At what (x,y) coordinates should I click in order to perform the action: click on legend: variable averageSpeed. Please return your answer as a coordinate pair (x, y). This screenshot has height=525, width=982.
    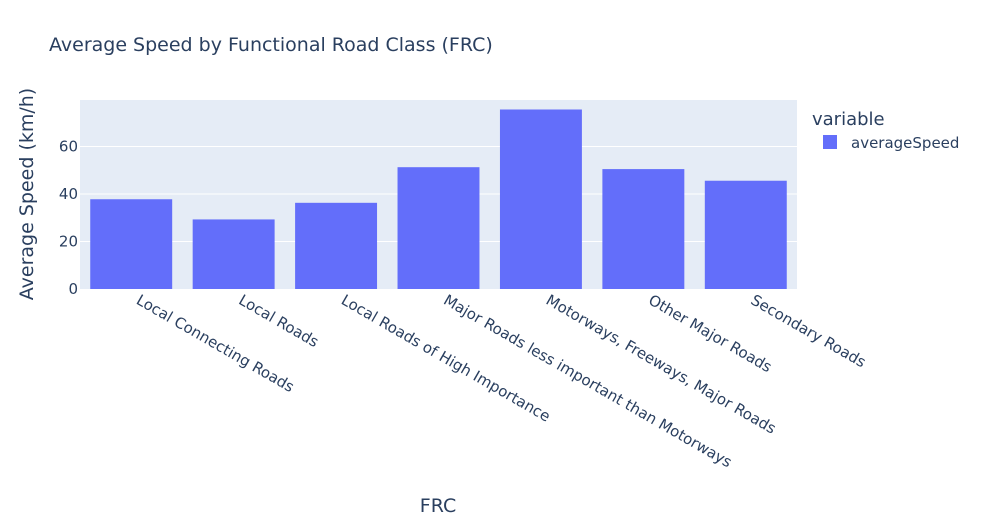
    Looking at the image, I should click on (885, 130).